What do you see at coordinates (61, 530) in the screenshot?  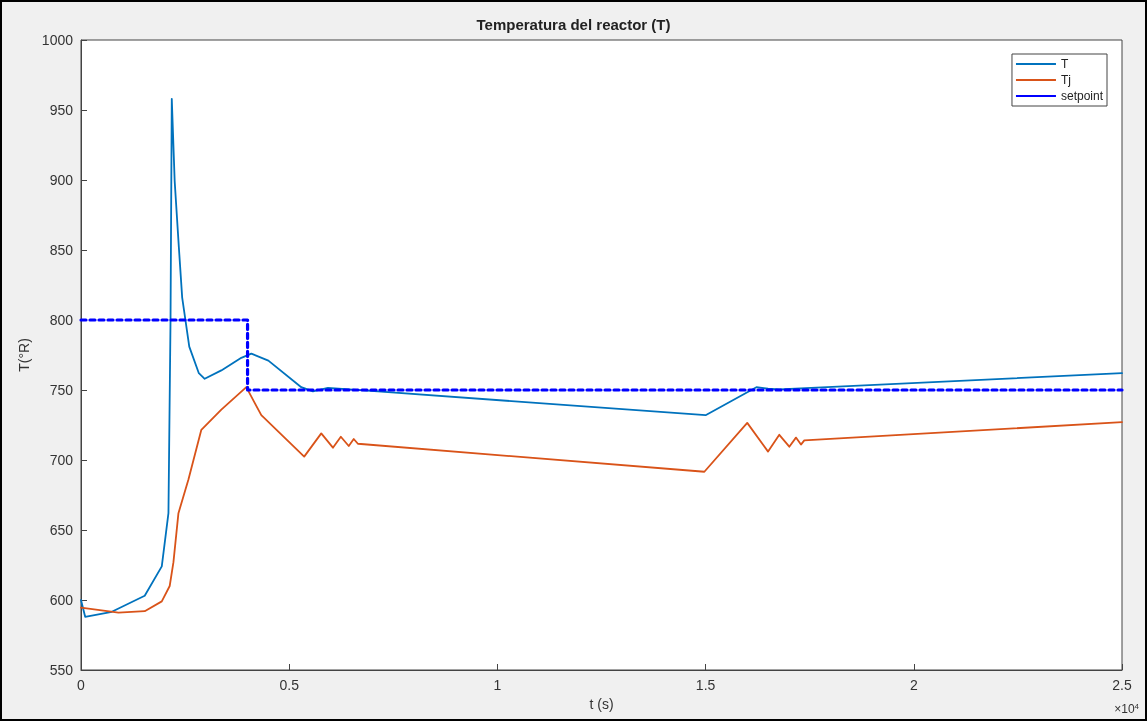 I see `y-tick-label: 650` at bounding box center [61, 530].